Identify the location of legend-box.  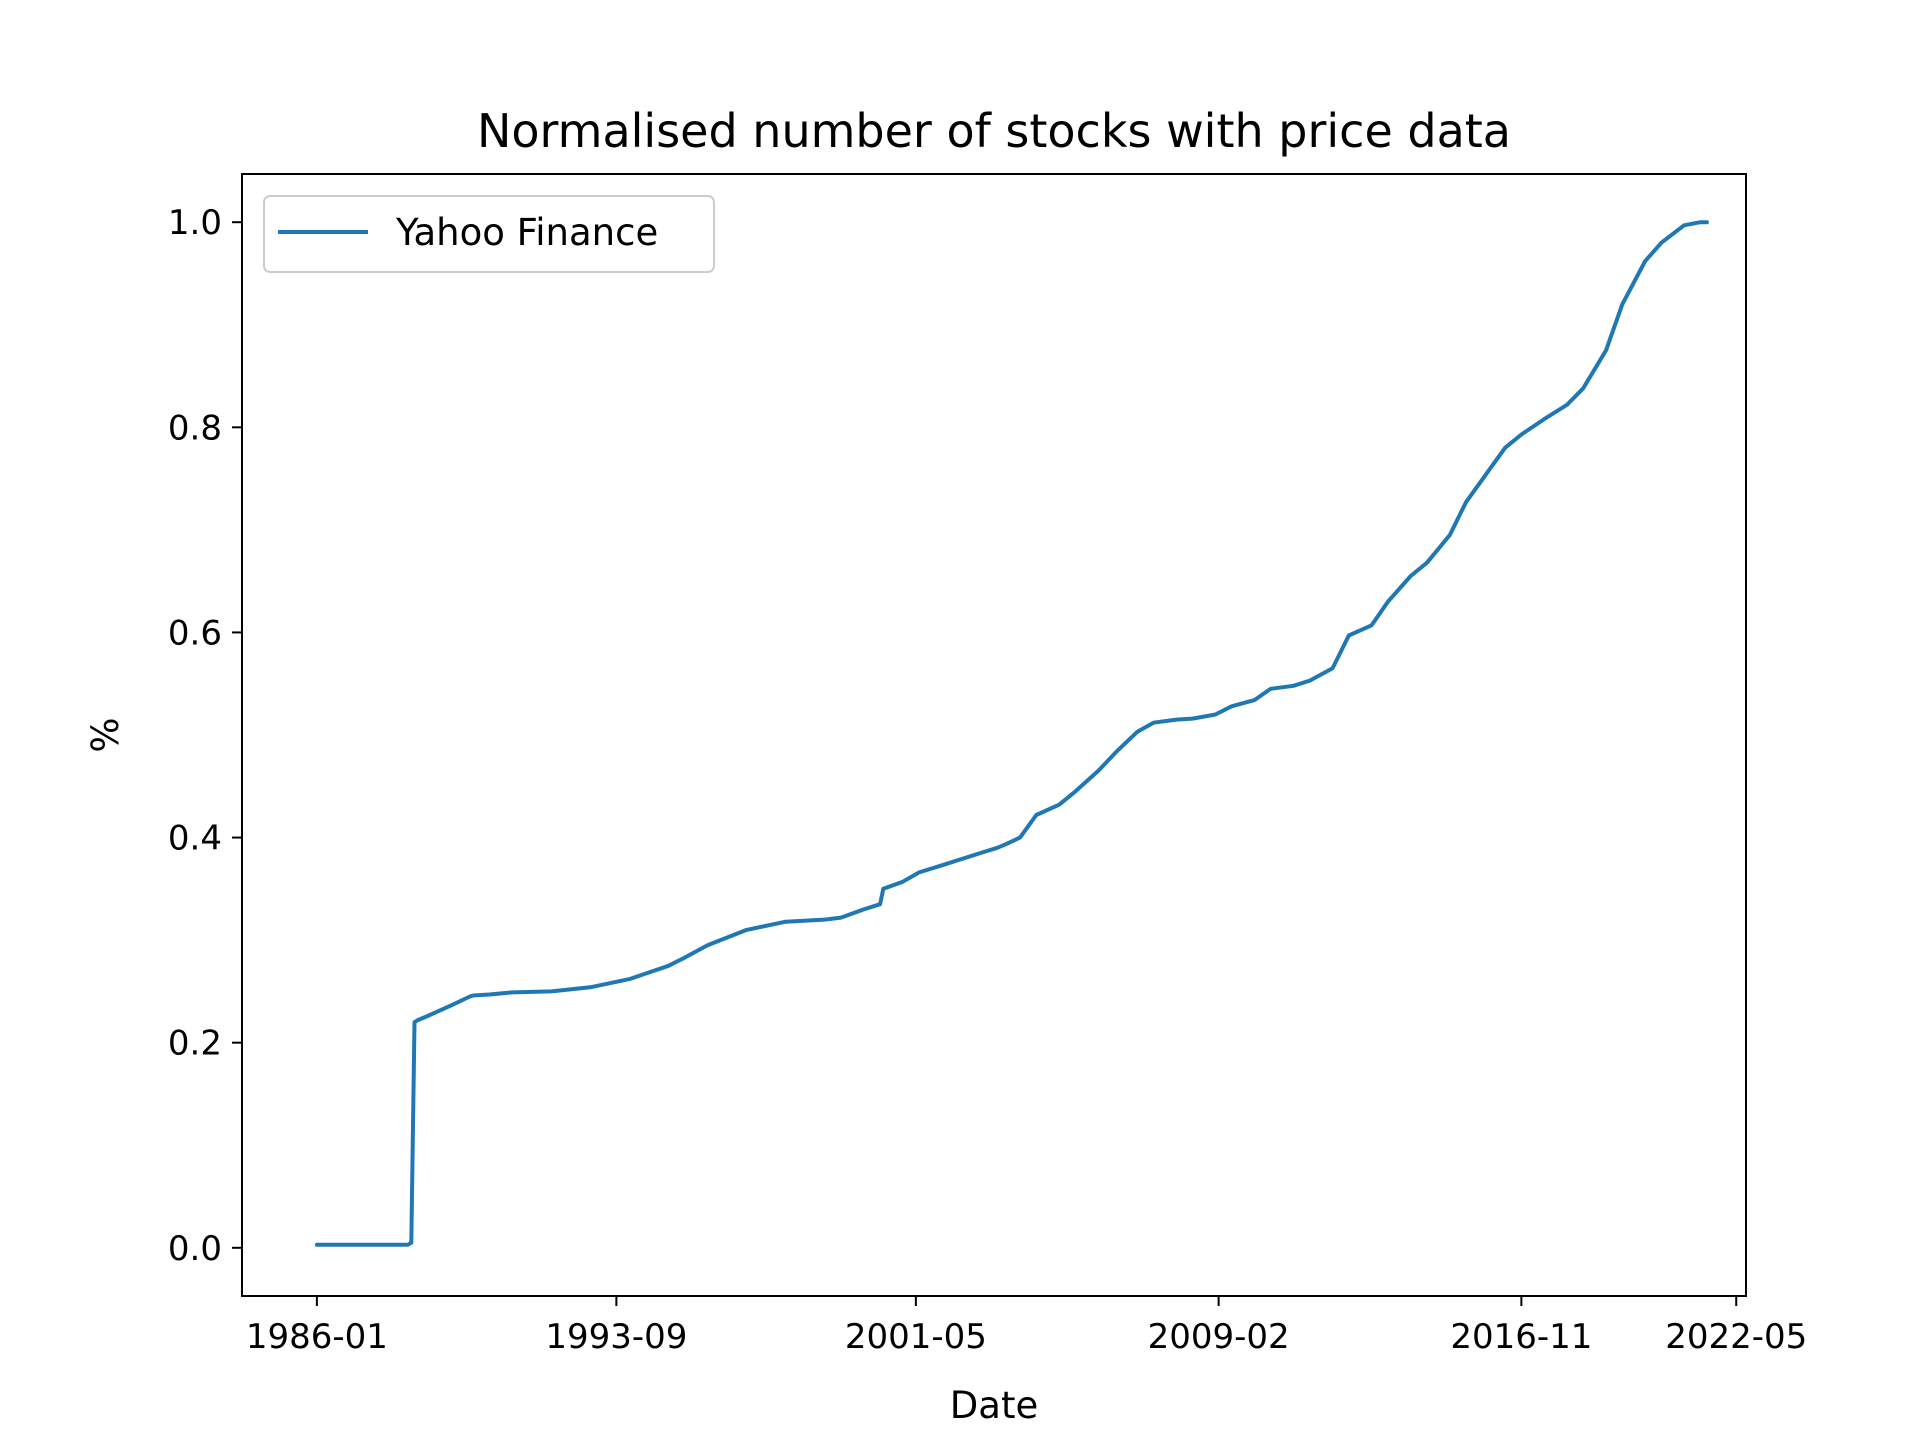
(489, 234).